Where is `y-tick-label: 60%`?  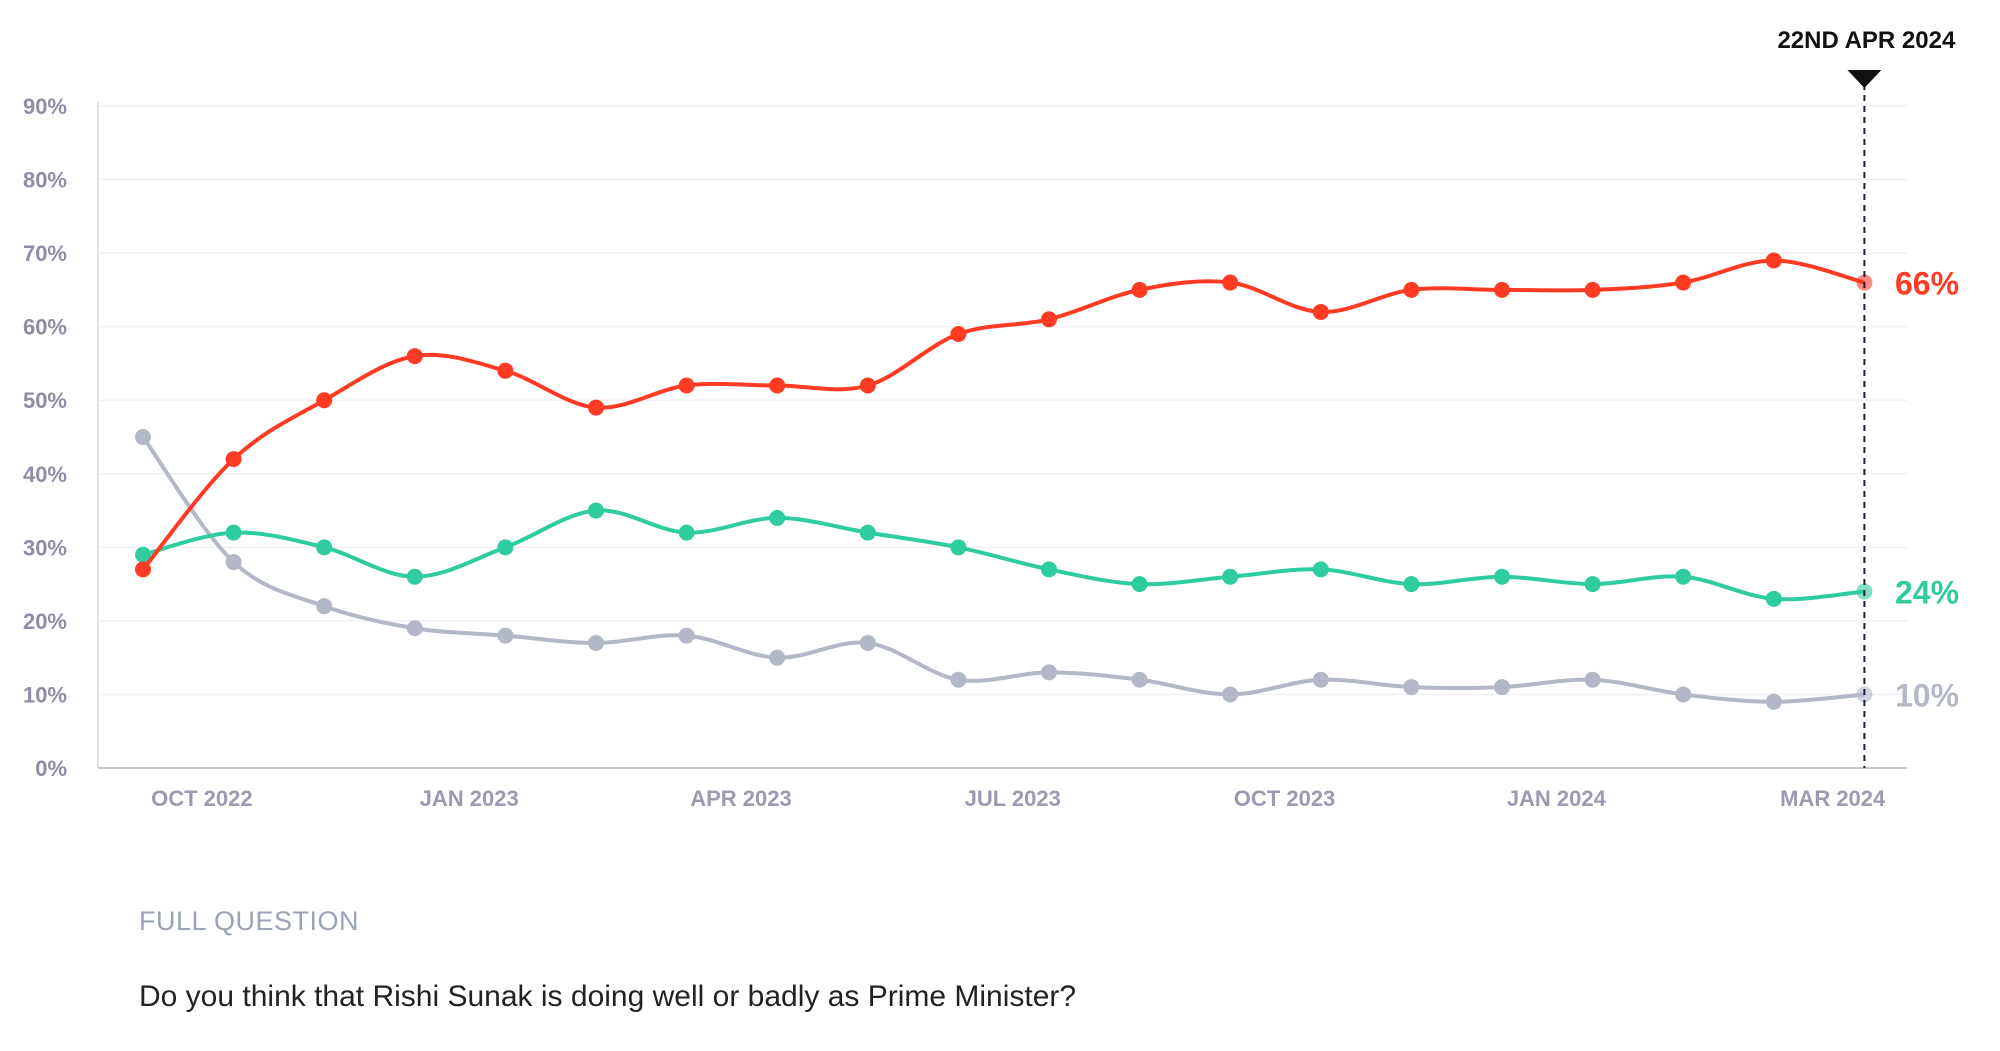
y-tick-label: 60% is located at coordinates (45, 327).